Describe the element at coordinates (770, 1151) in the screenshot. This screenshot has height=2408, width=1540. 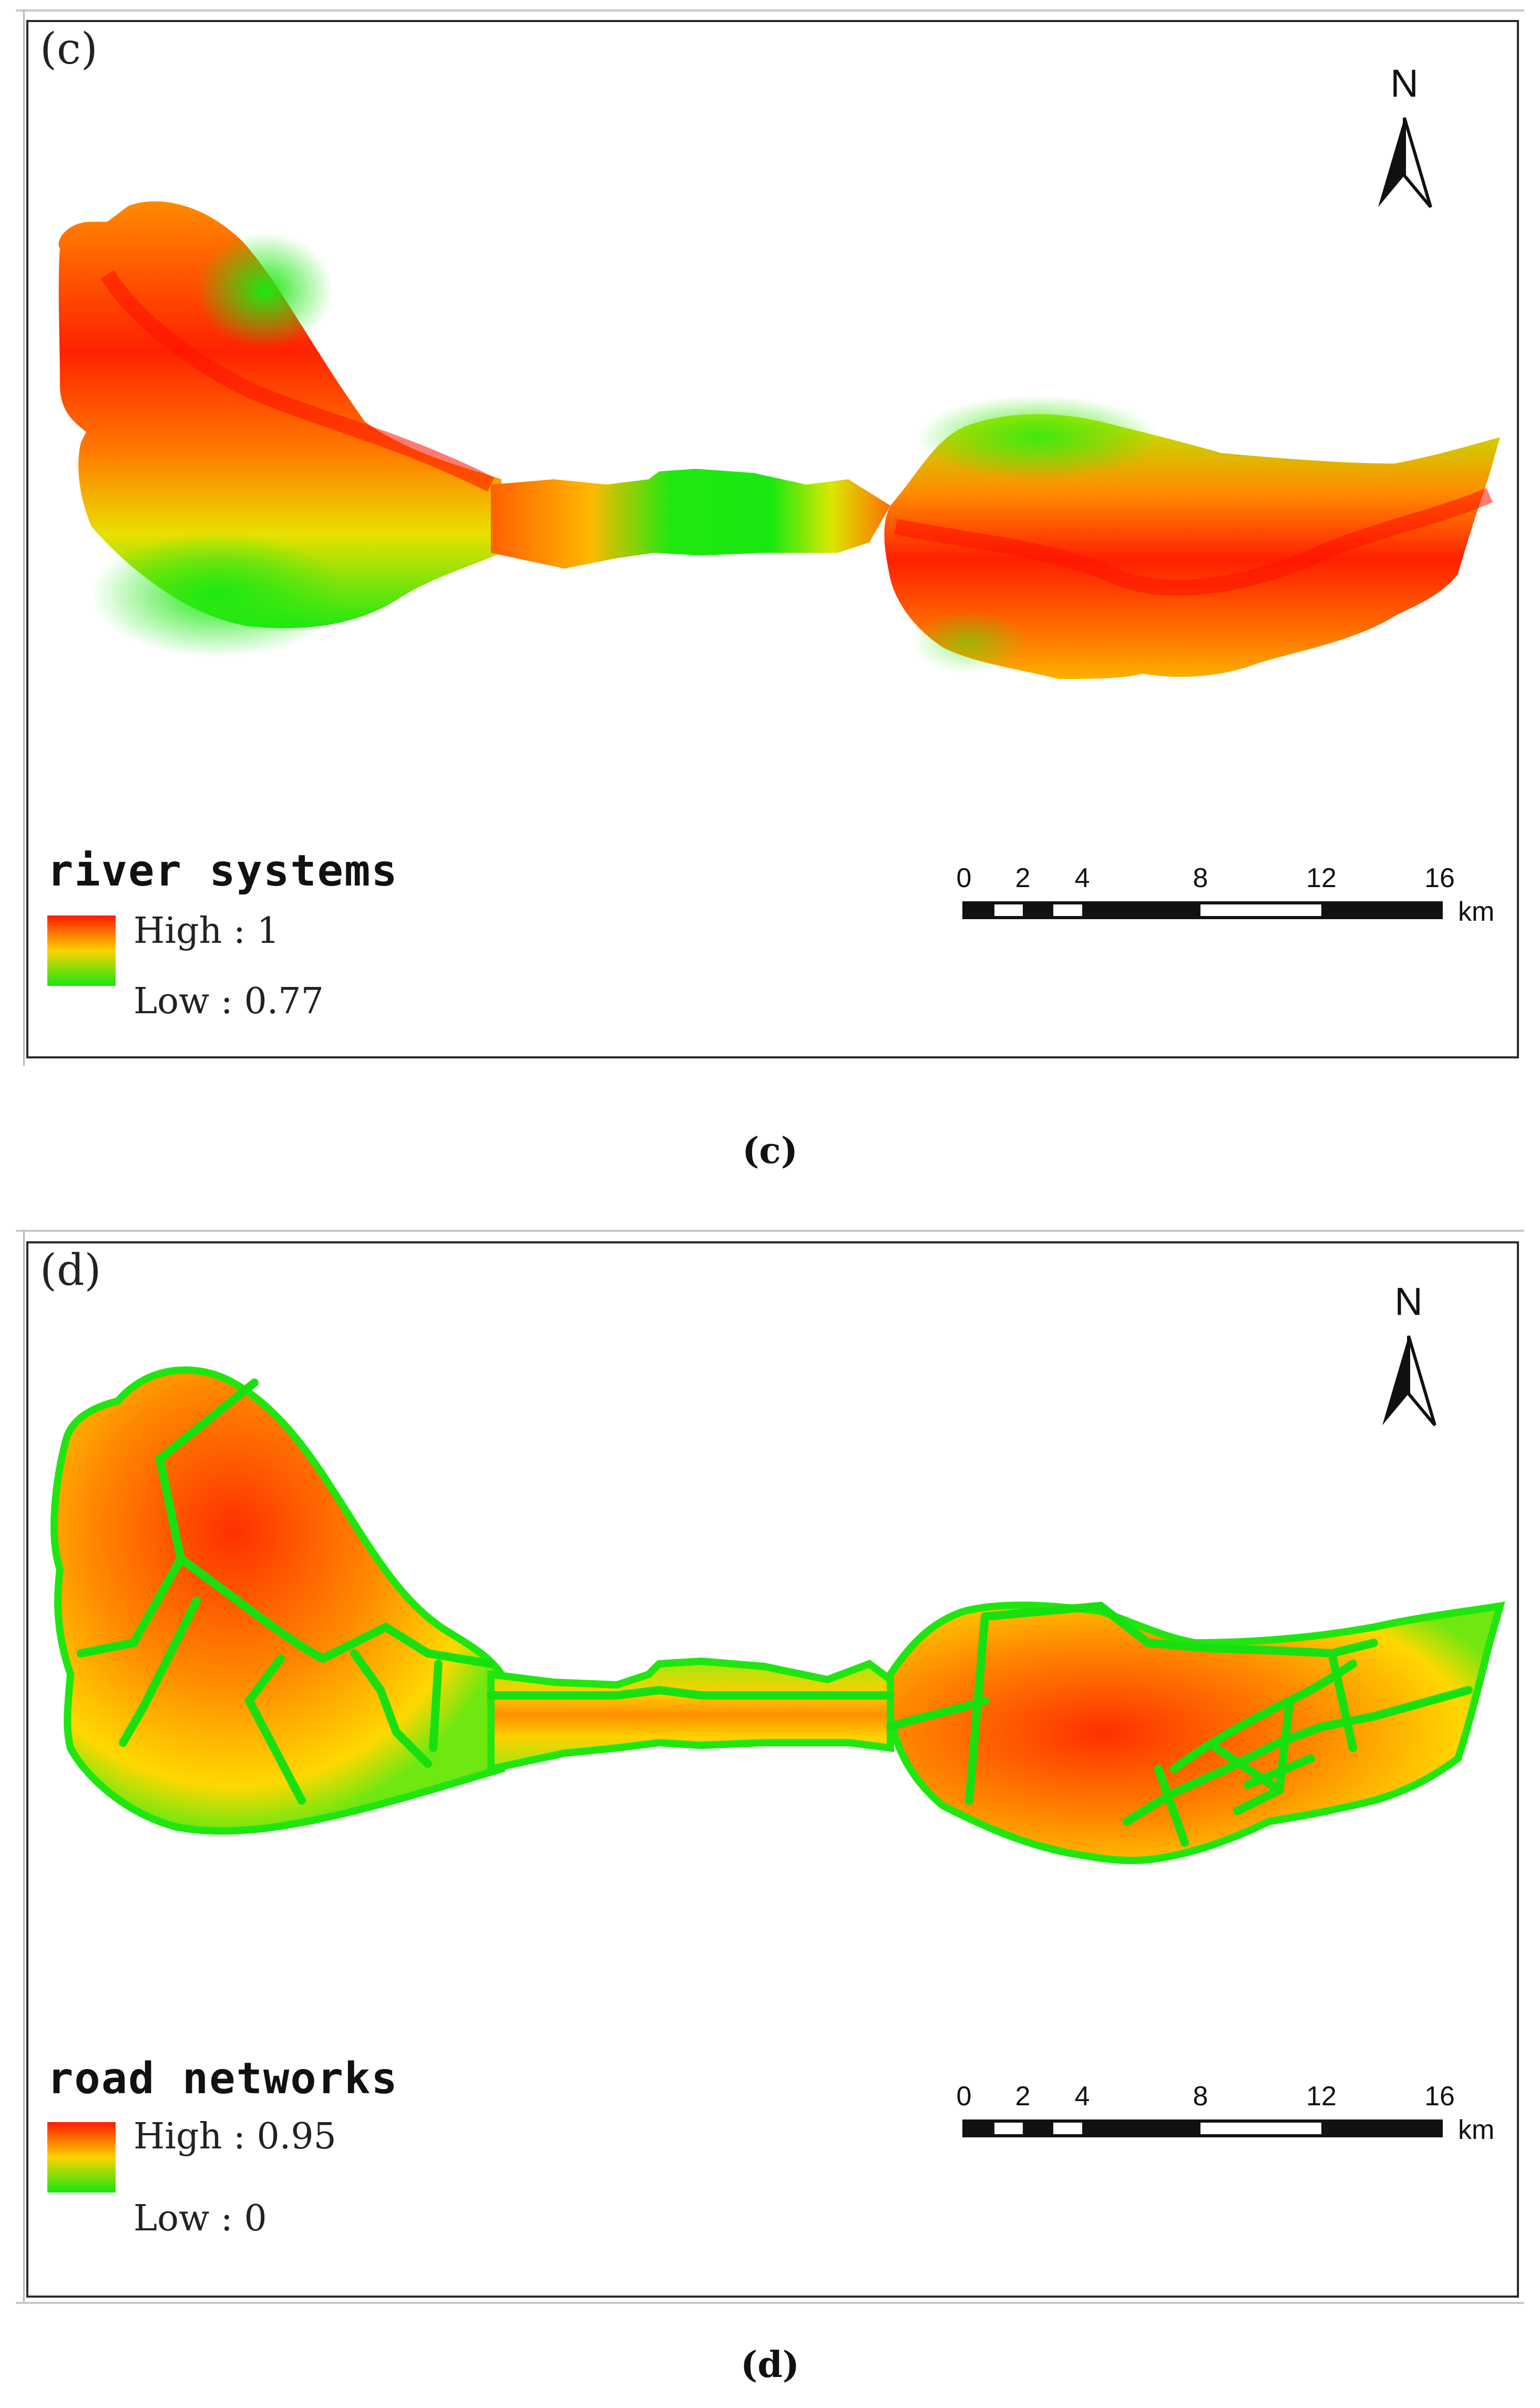
I see `caption-c: (c)` at that location.